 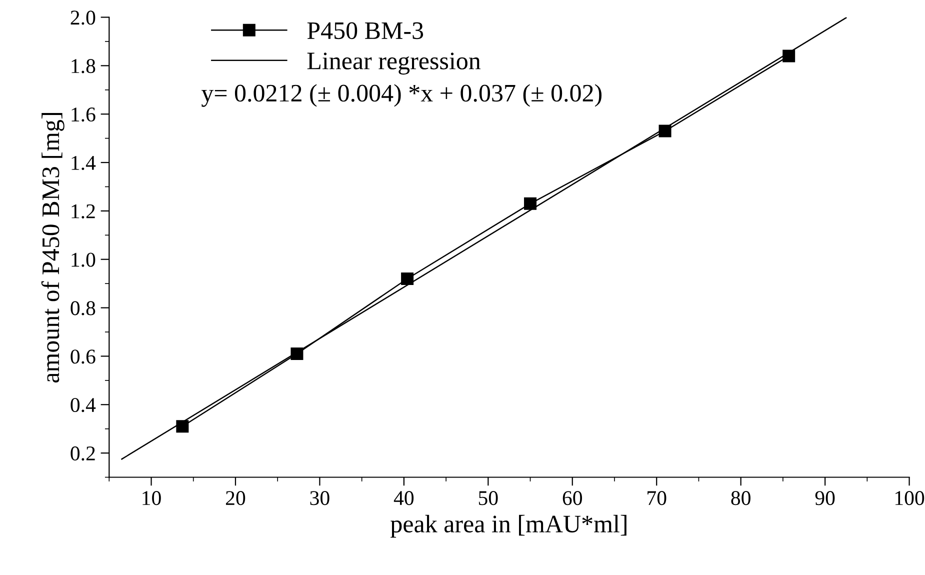 What do you see at coordinates (83, 211) in the screenshot?
I see `y-tick-label: 1.2` at bounding box center [83, 211].